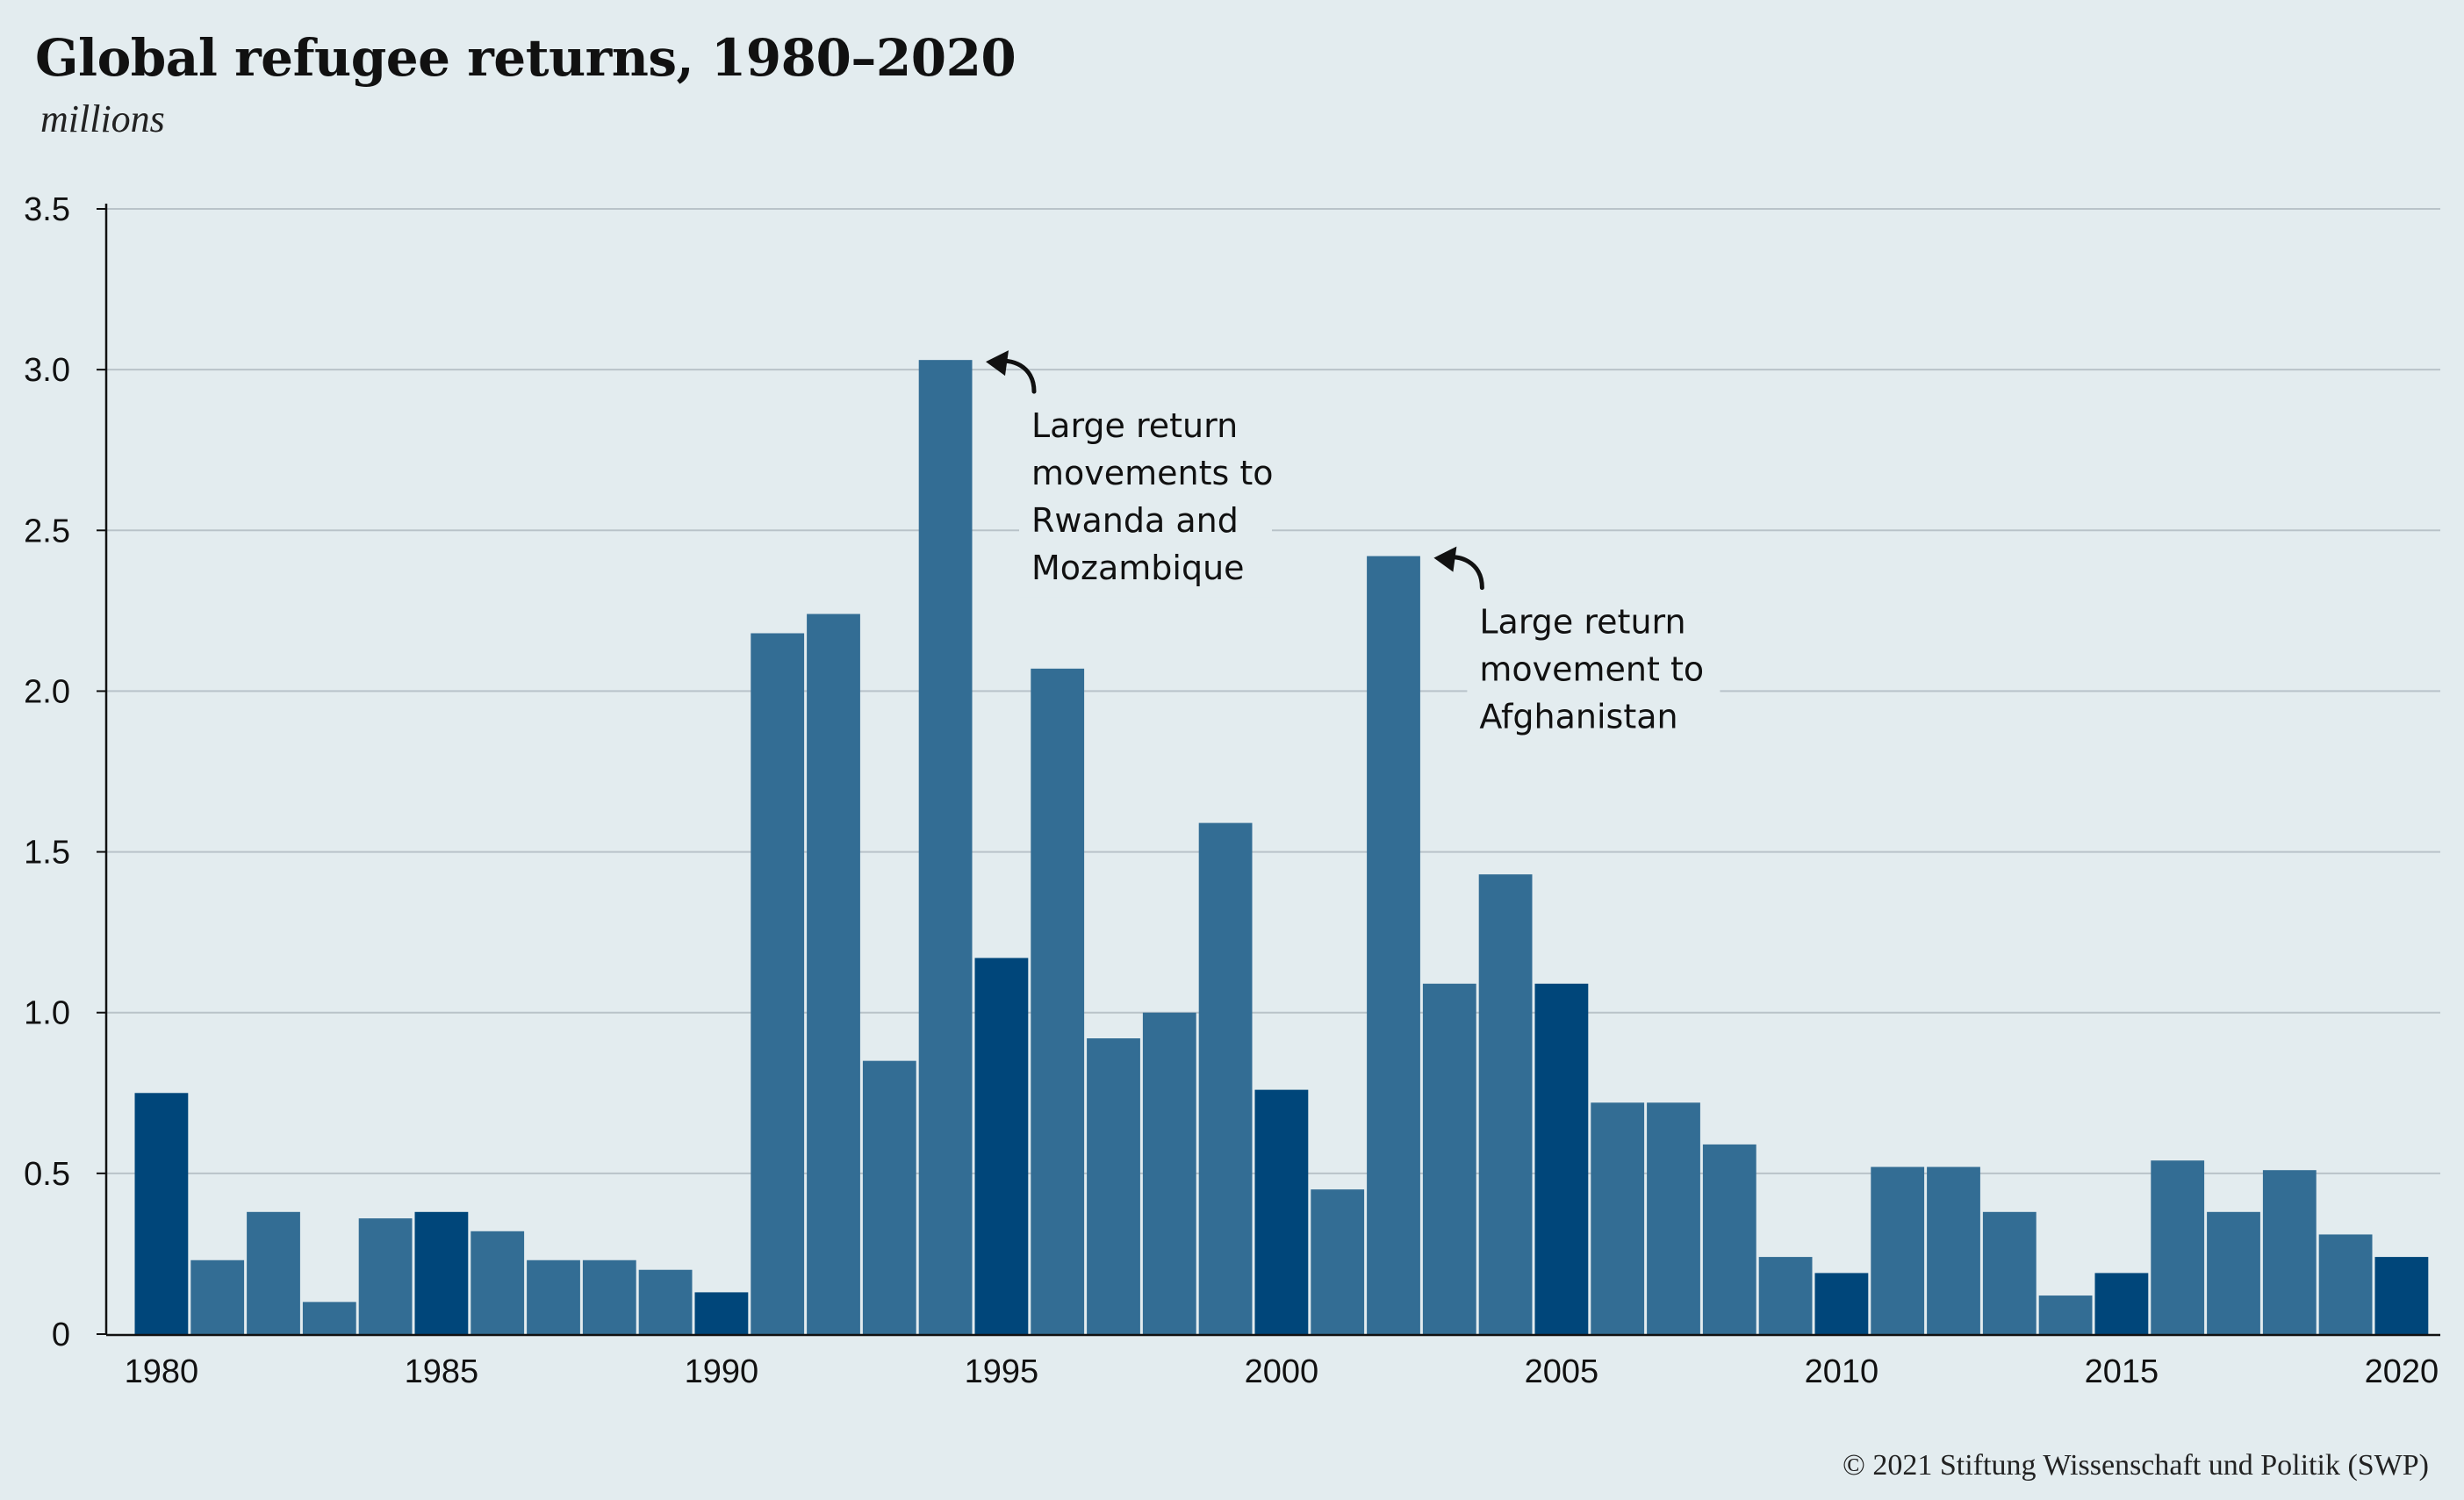 The image size is (2464, 1500). I want to click on bar-2008, so click(1729, 1239).